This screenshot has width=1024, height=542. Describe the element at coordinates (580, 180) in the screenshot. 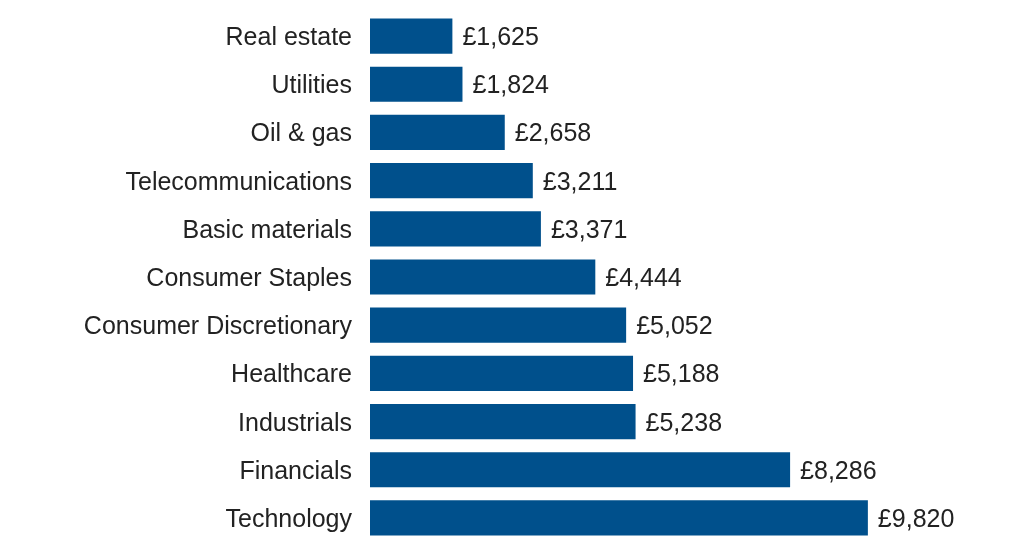

I see `data-label: £3,211` at that location.